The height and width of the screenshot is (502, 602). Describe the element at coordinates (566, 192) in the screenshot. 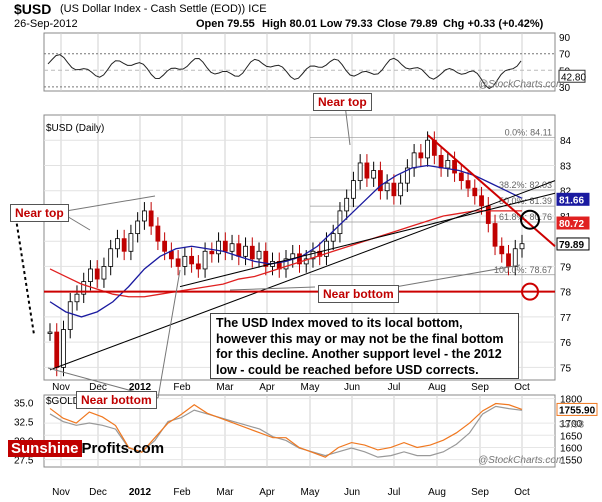

I see `y-tick-label: 82` at that location.